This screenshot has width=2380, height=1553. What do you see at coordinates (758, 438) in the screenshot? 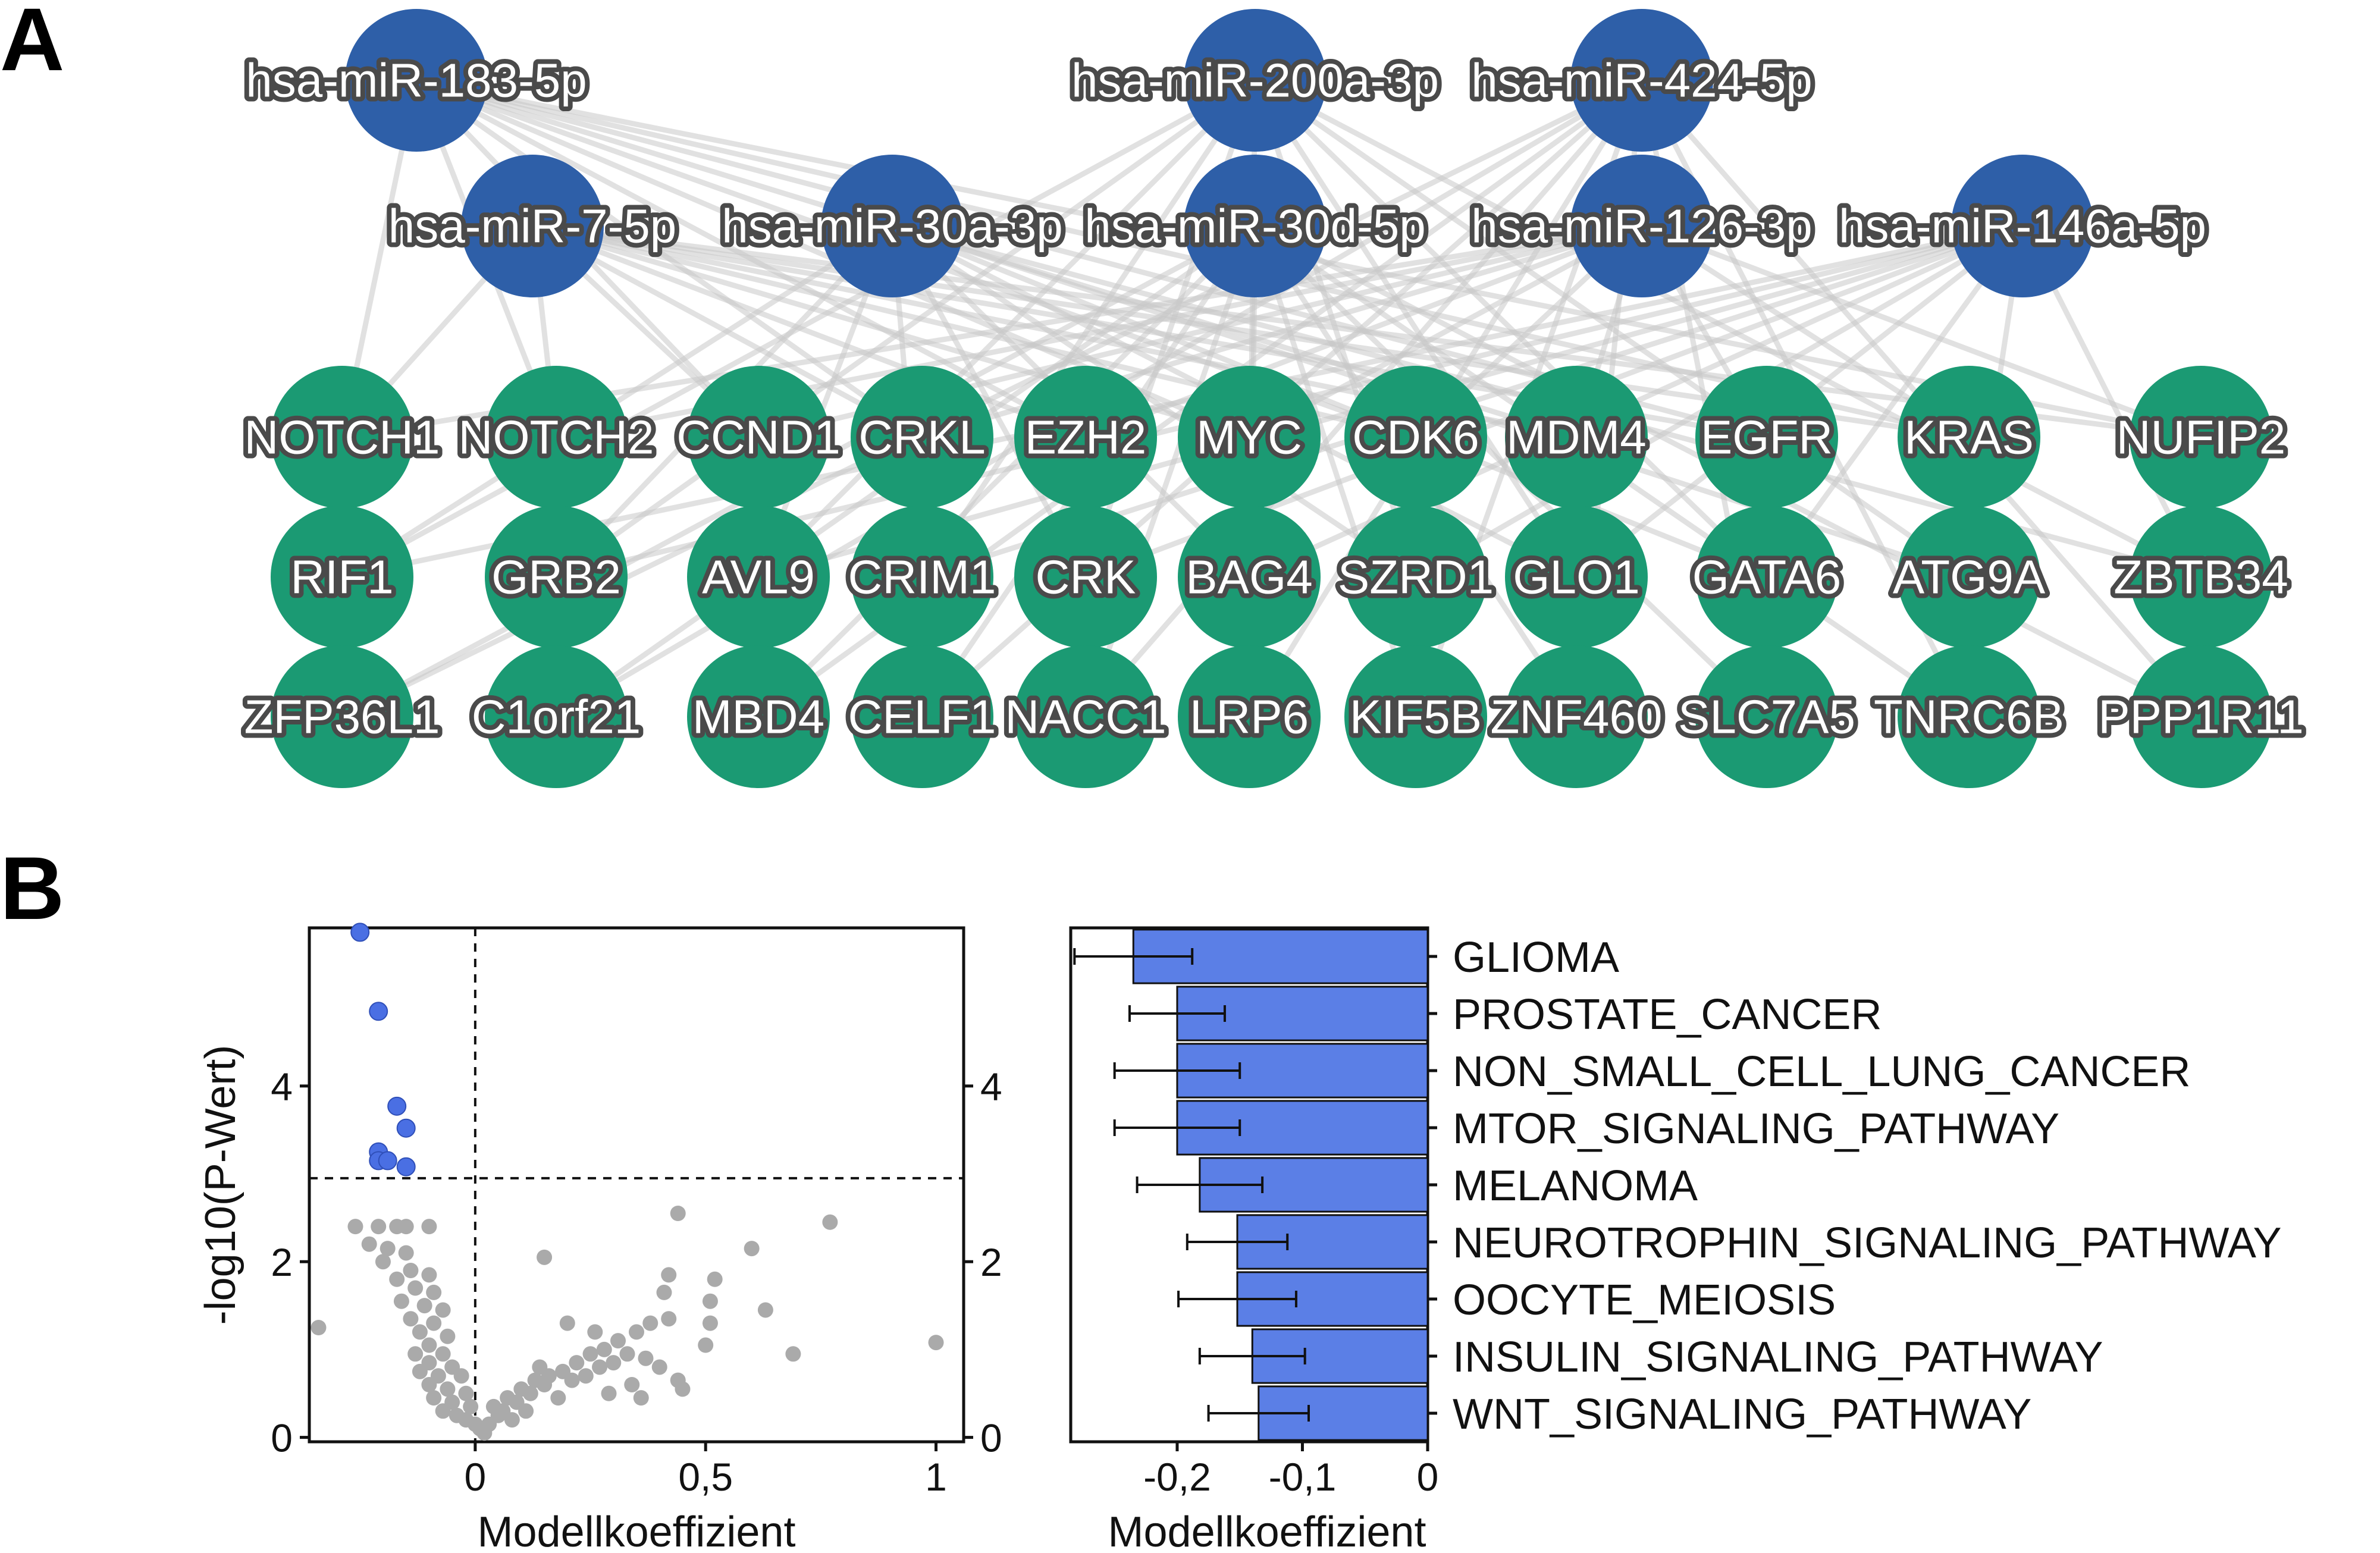
I see `gene-node-label: CCND1` at bounding box center [758, 438].